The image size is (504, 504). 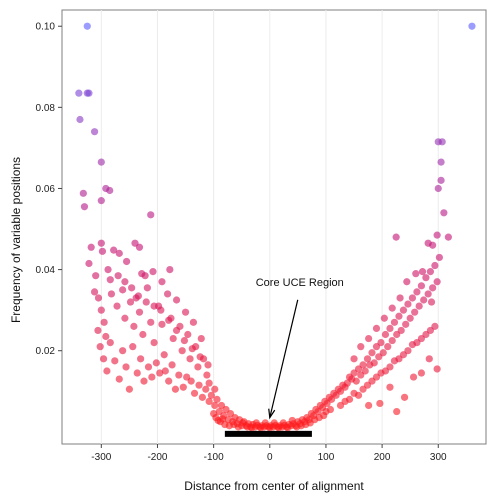 What do you see at coordinates (46, 27) in the screenshot?
I see `y-tick-label: 0.10` at bounding box center [46, 27].